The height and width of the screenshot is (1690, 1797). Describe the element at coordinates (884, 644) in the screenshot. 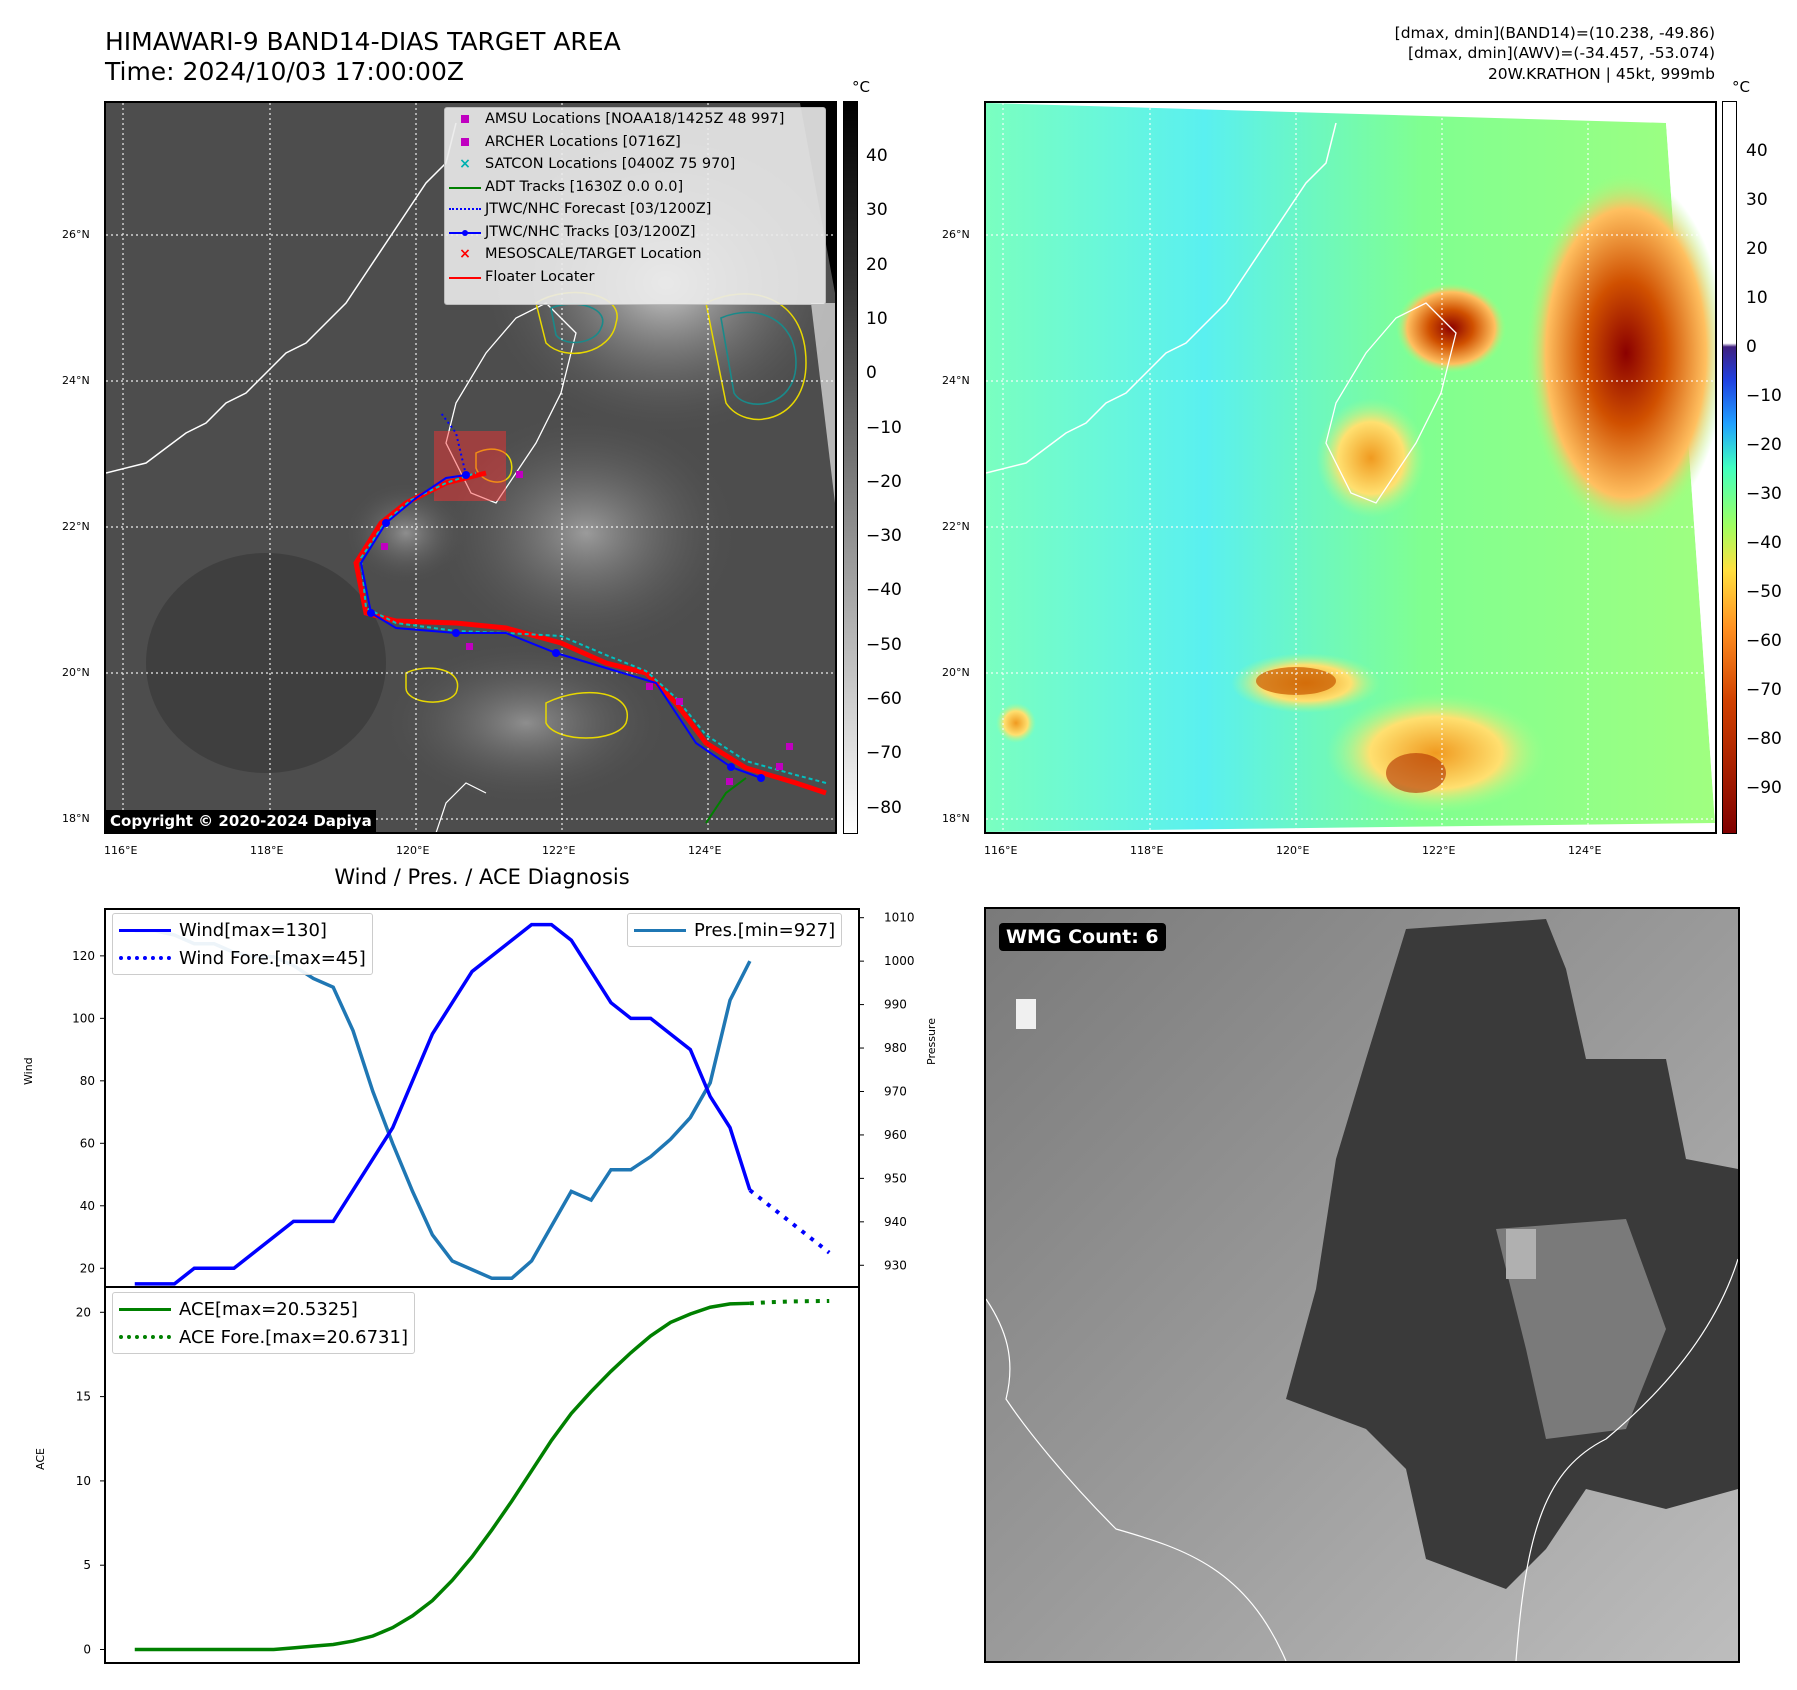

I see `left-colorbar-tick: −50` at that location.